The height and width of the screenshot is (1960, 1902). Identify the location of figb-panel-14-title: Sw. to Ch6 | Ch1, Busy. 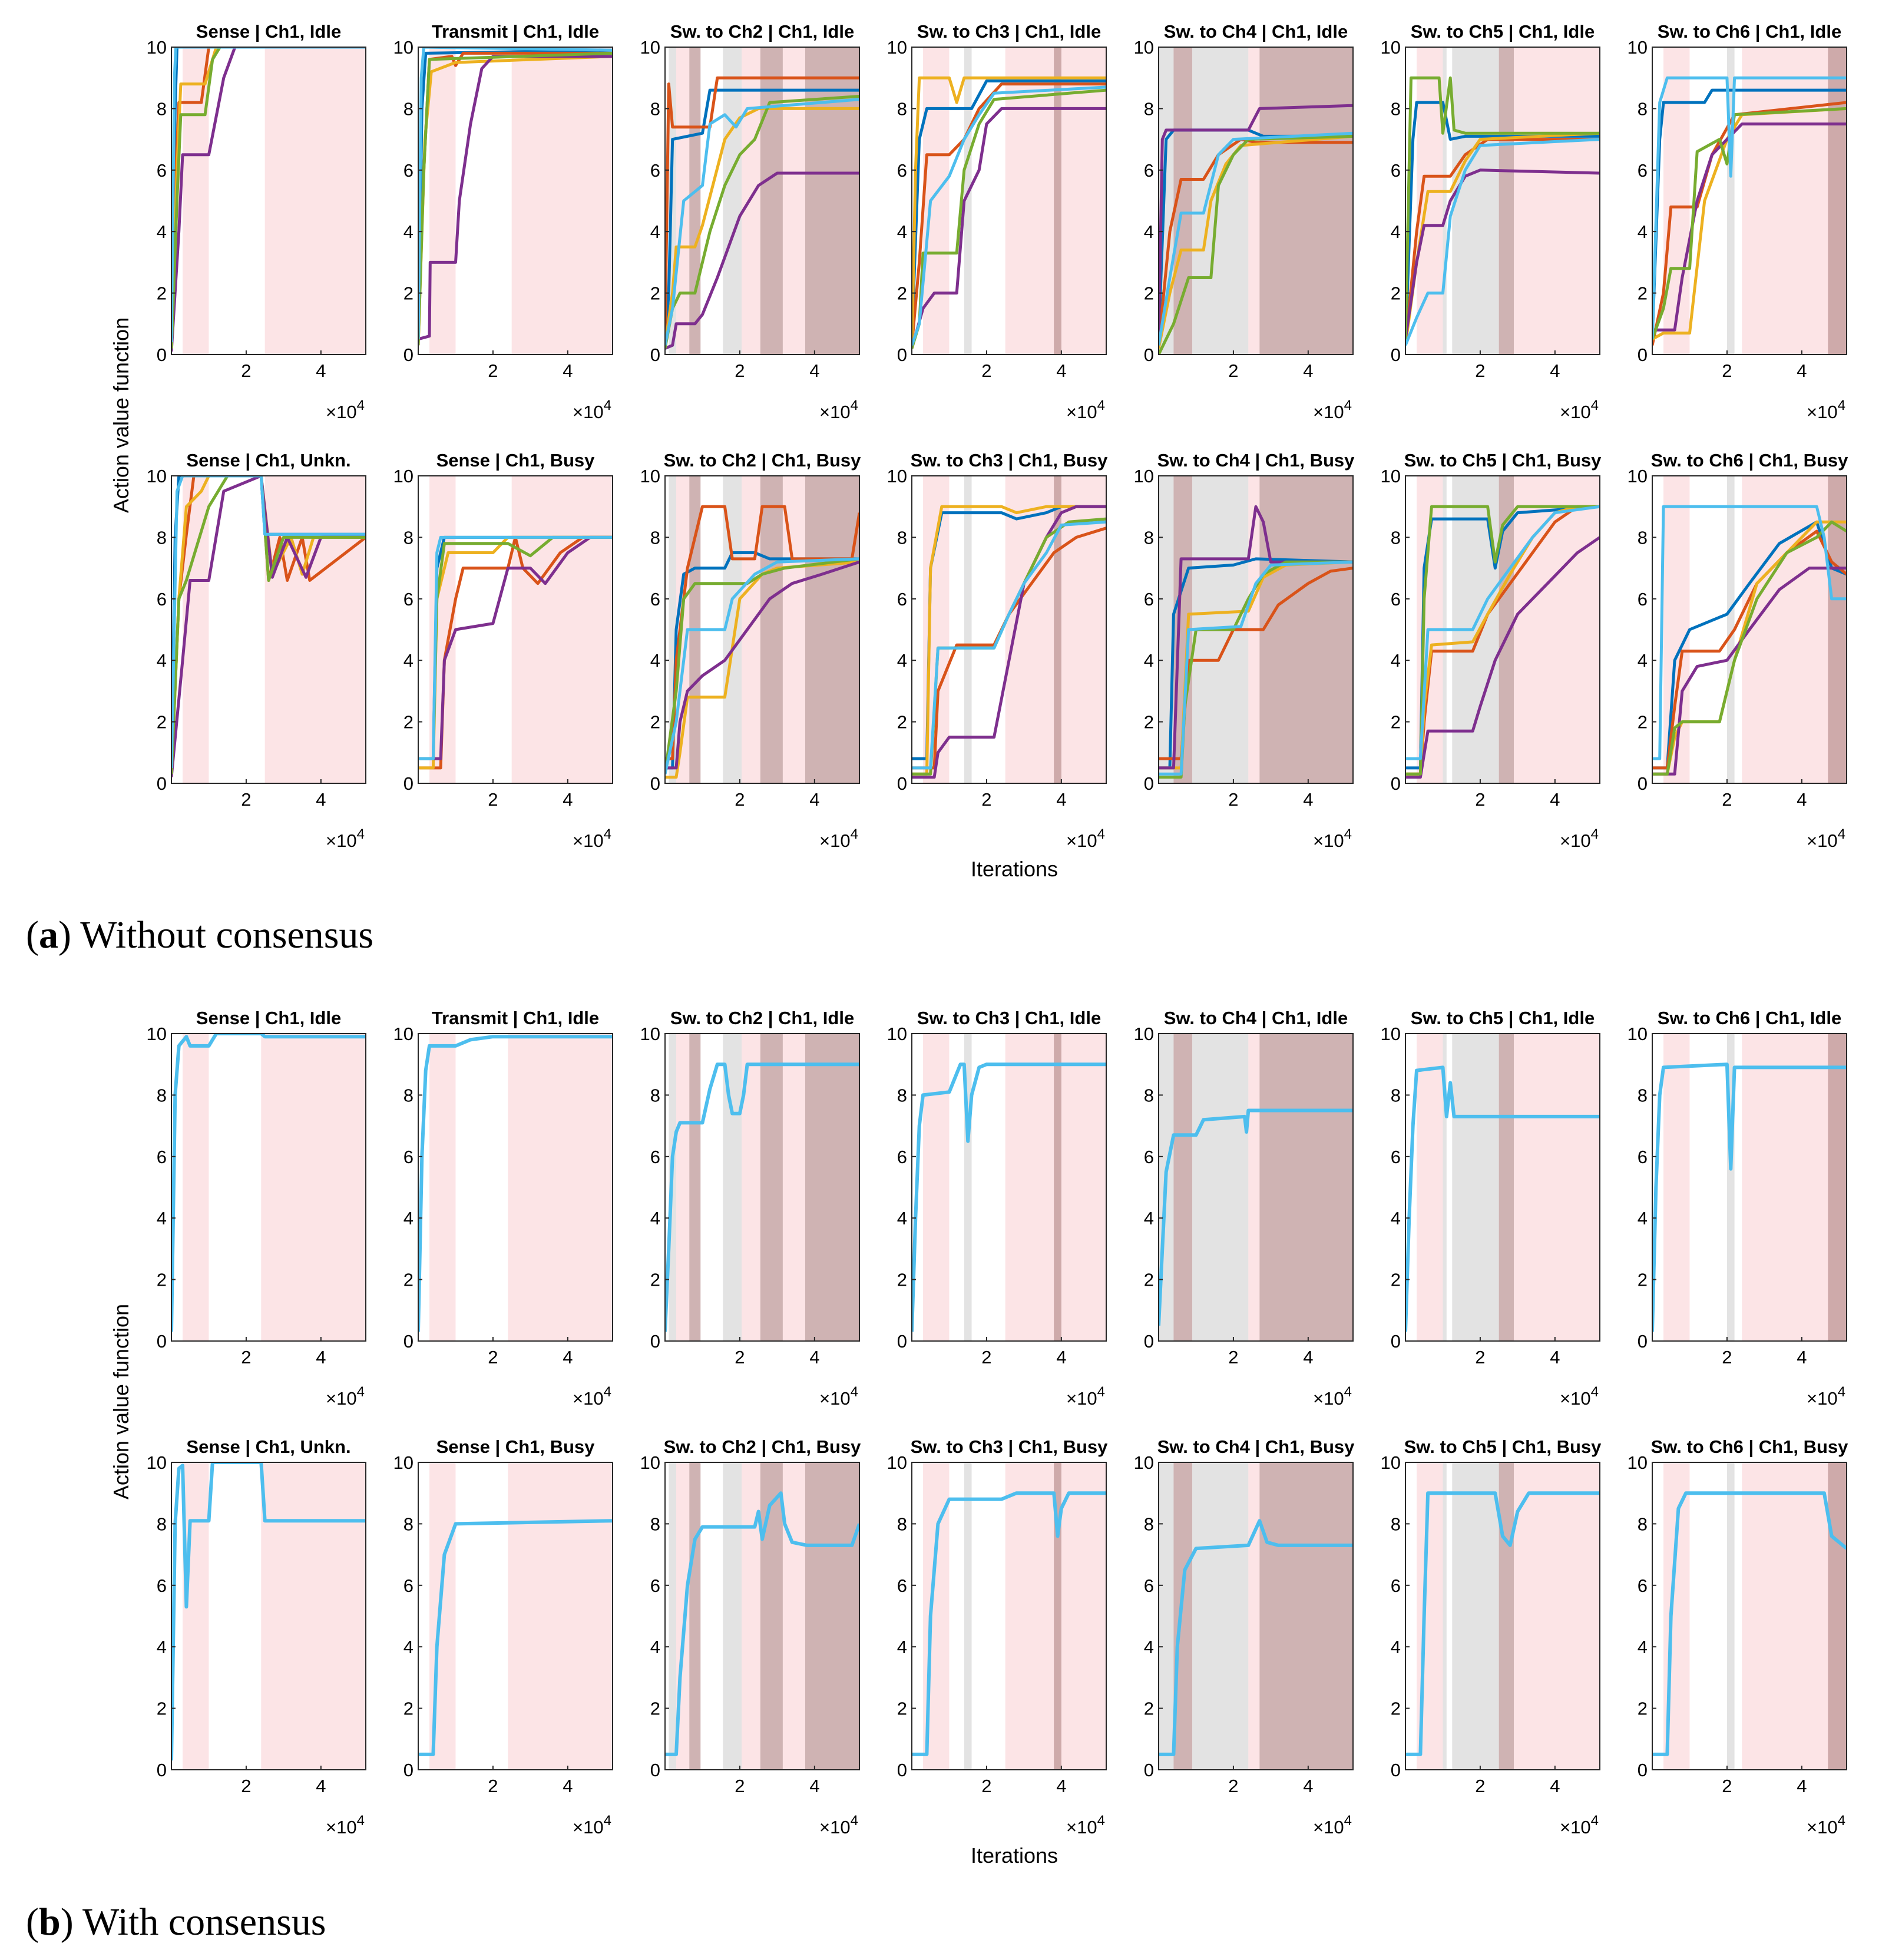
(1750, 1446).